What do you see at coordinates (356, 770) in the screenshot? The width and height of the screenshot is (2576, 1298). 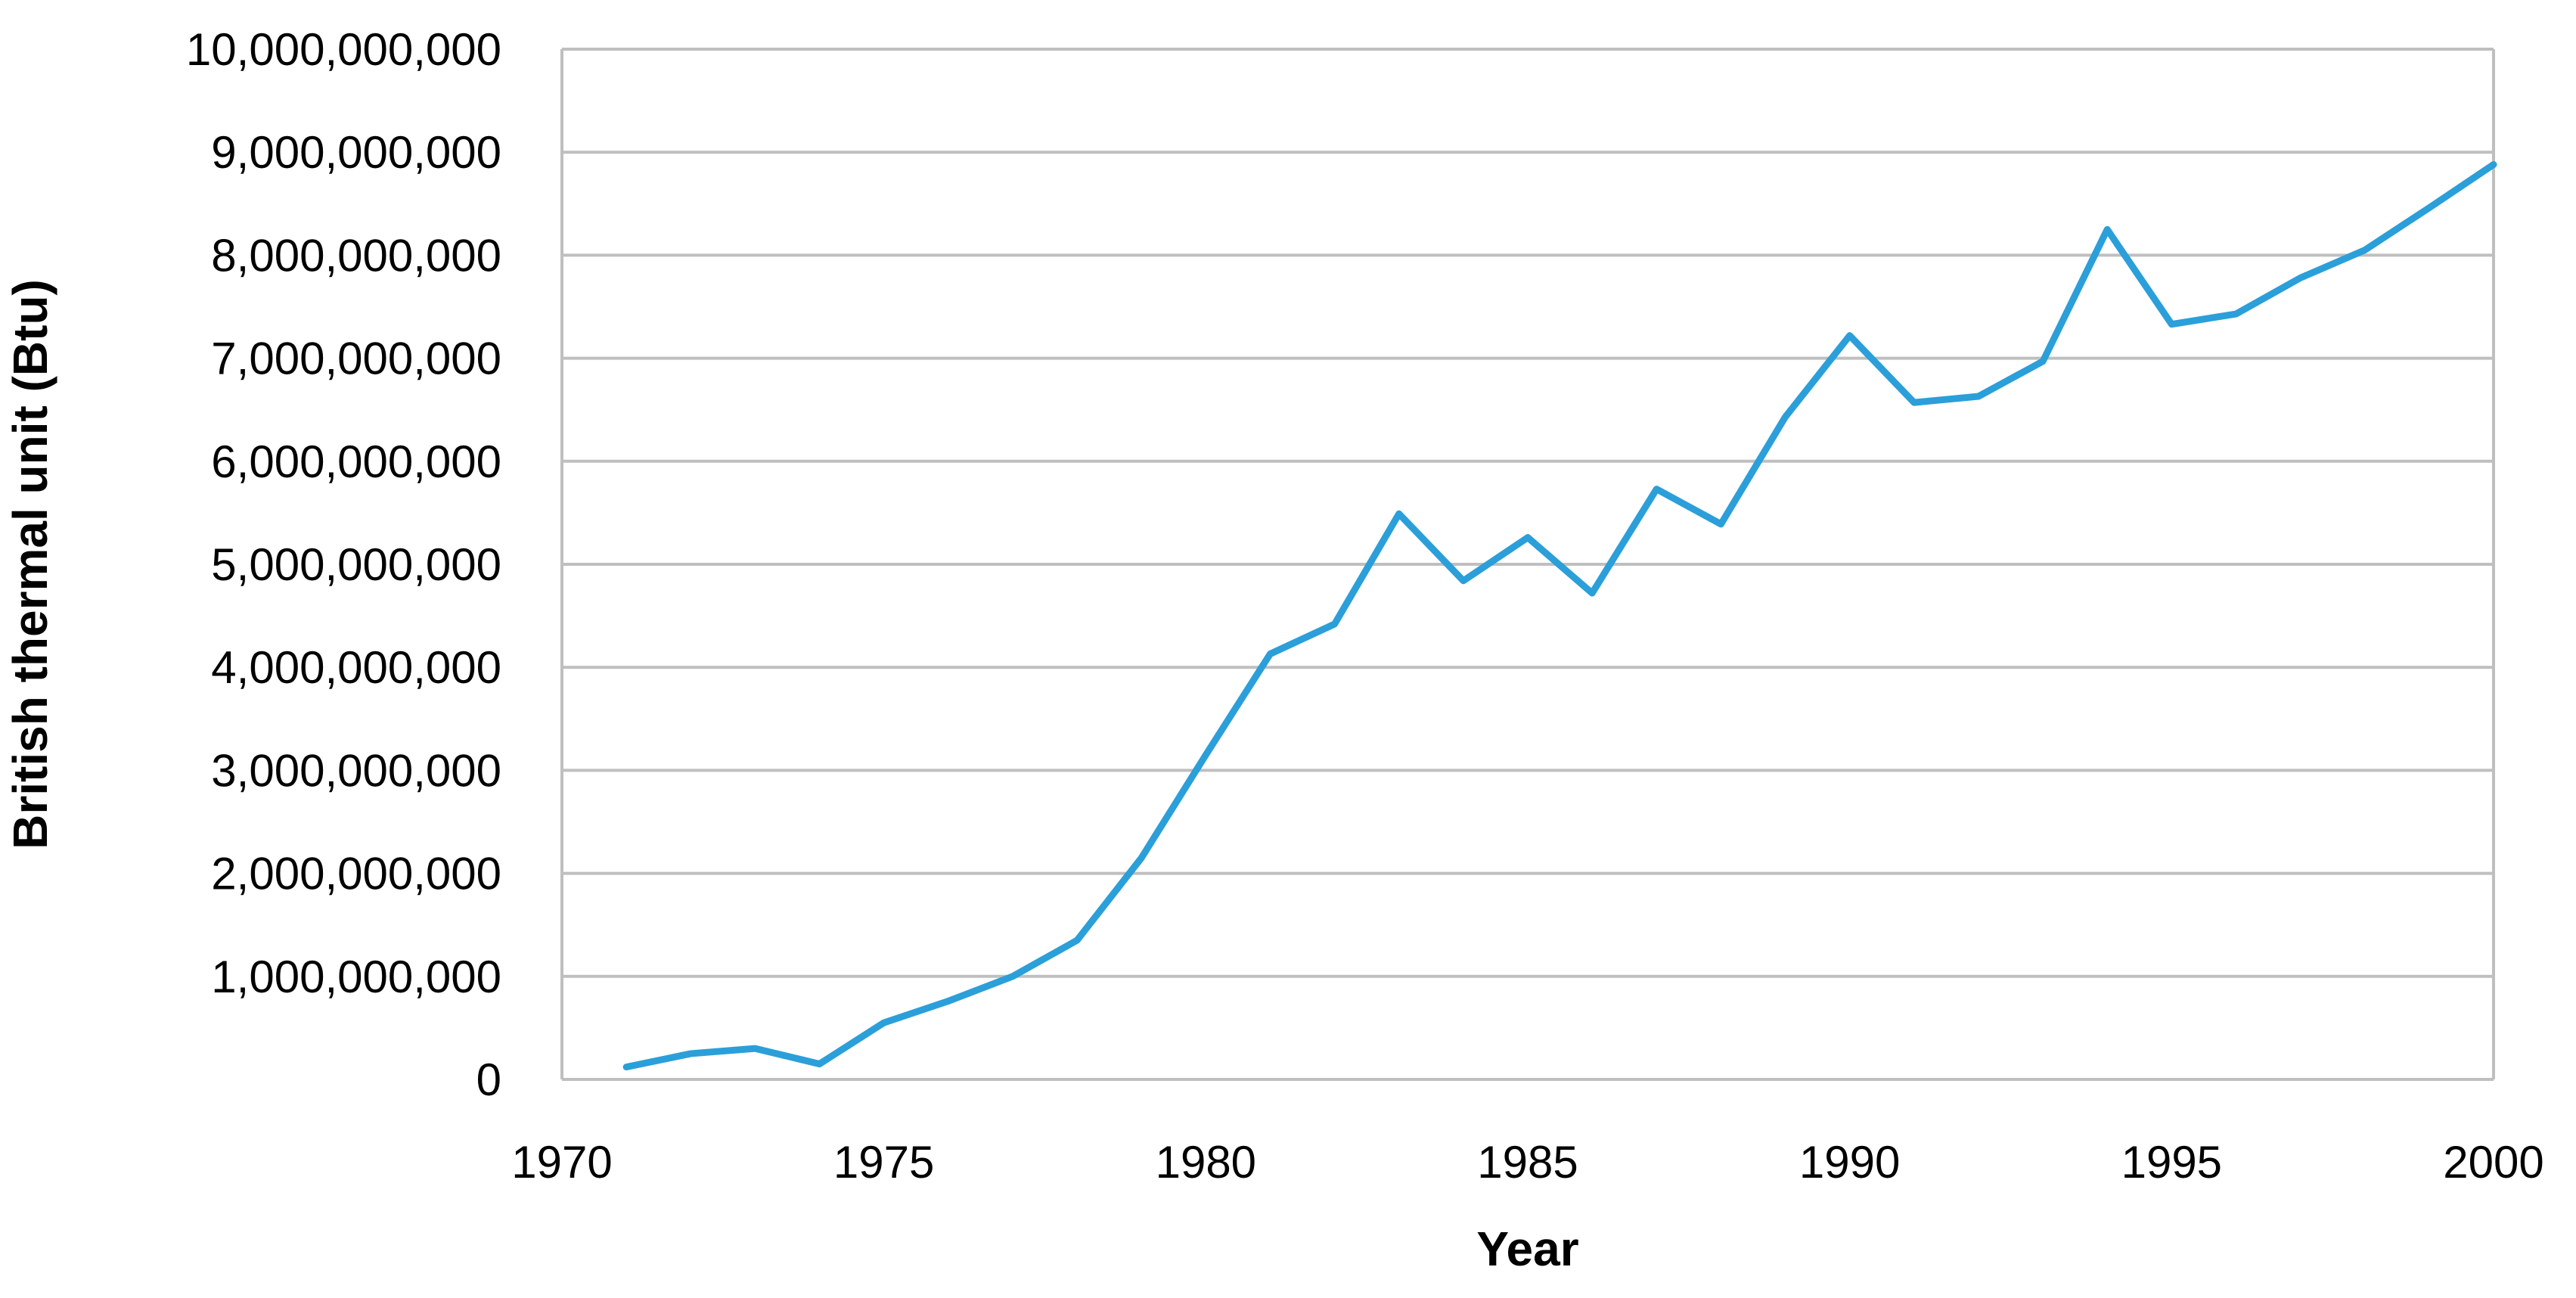 I see `y-tick-label: 3,000,000,000` at bounding box center [356, 770].